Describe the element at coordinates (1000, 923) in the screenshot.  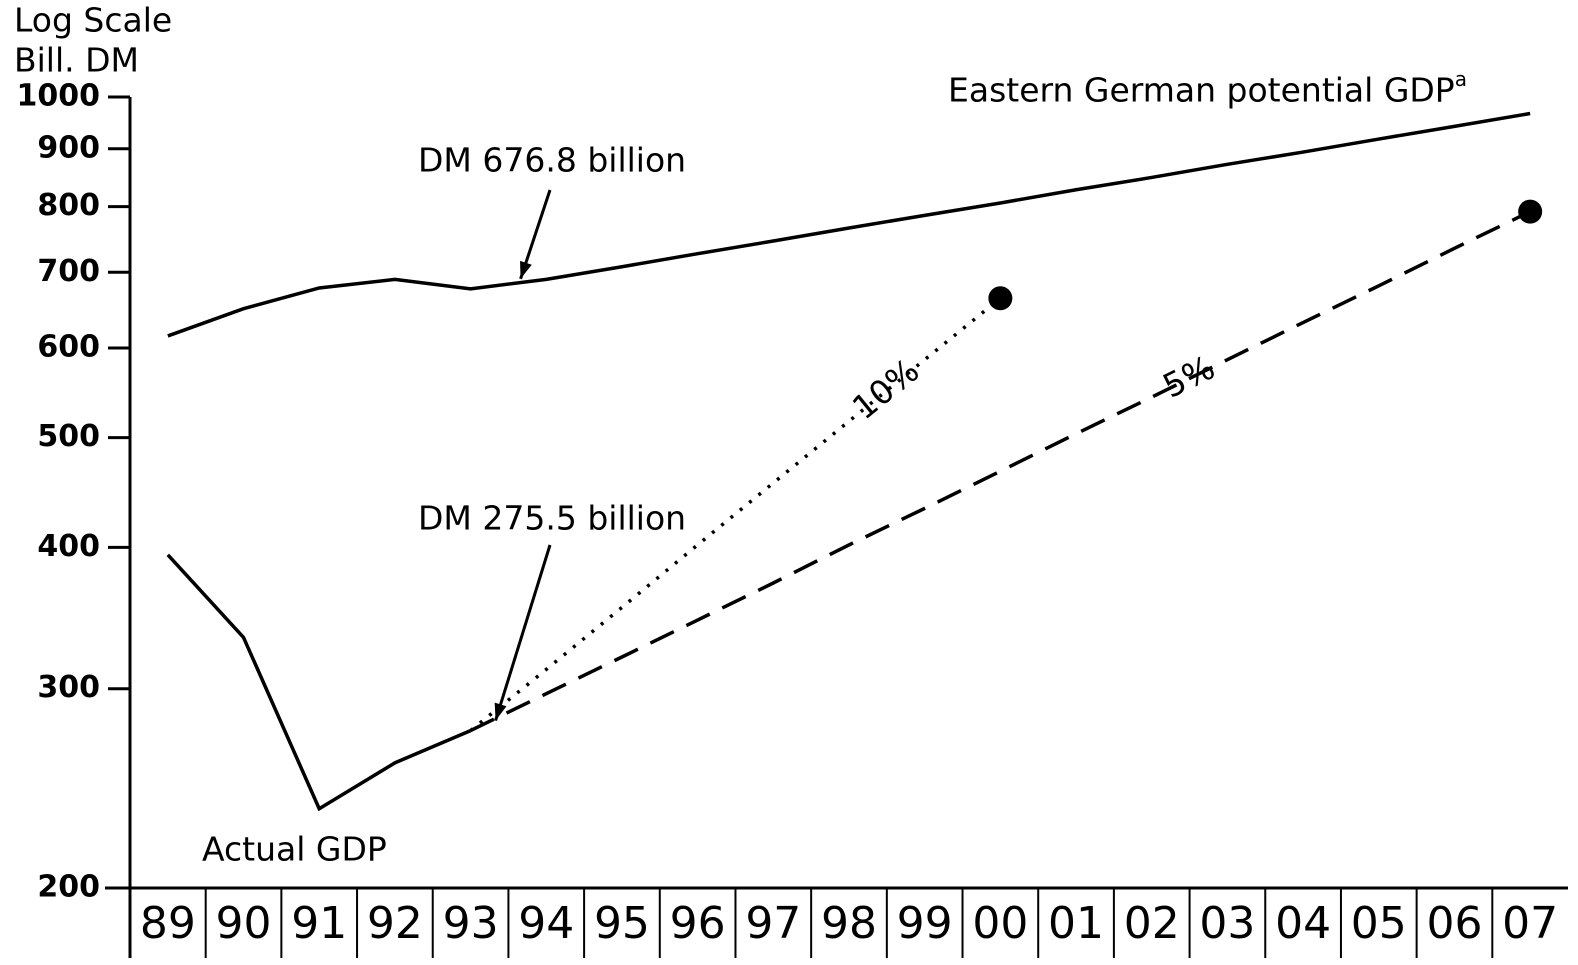
I see `x-tick-label: 00` at that location.